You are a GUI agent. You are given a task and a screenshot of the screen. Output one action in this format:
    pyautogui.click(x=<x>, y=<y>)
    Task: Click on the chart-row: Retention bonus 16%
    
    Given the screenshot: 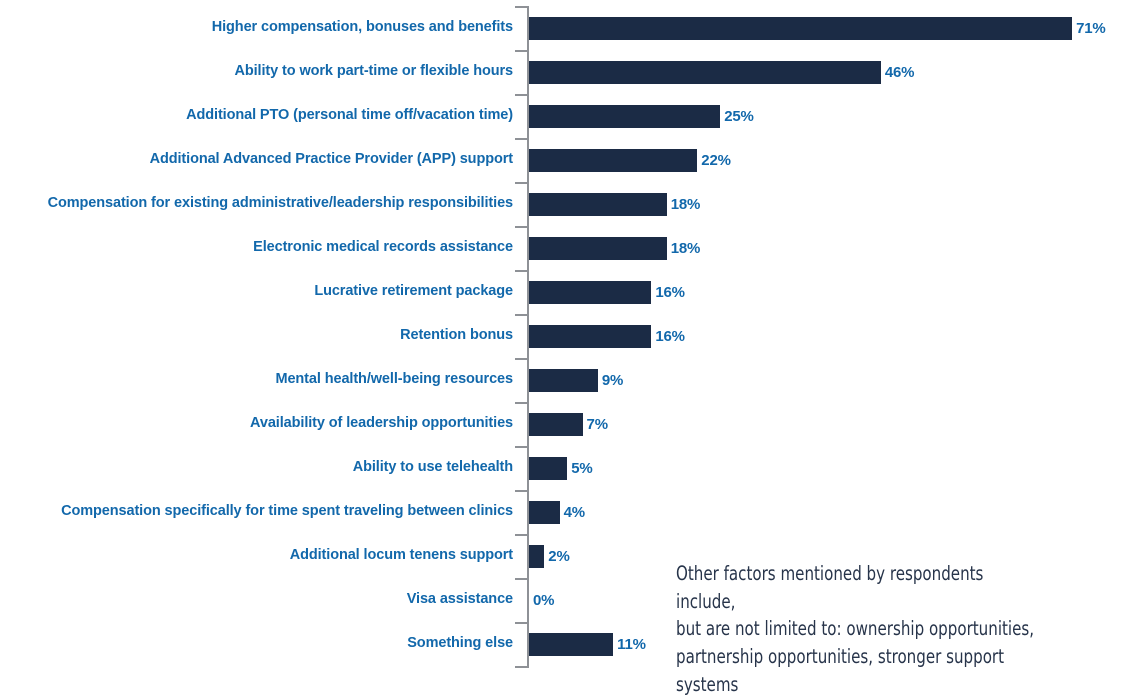 What is the action you would take?
    pyautogui.click(x=568, y=336)
    